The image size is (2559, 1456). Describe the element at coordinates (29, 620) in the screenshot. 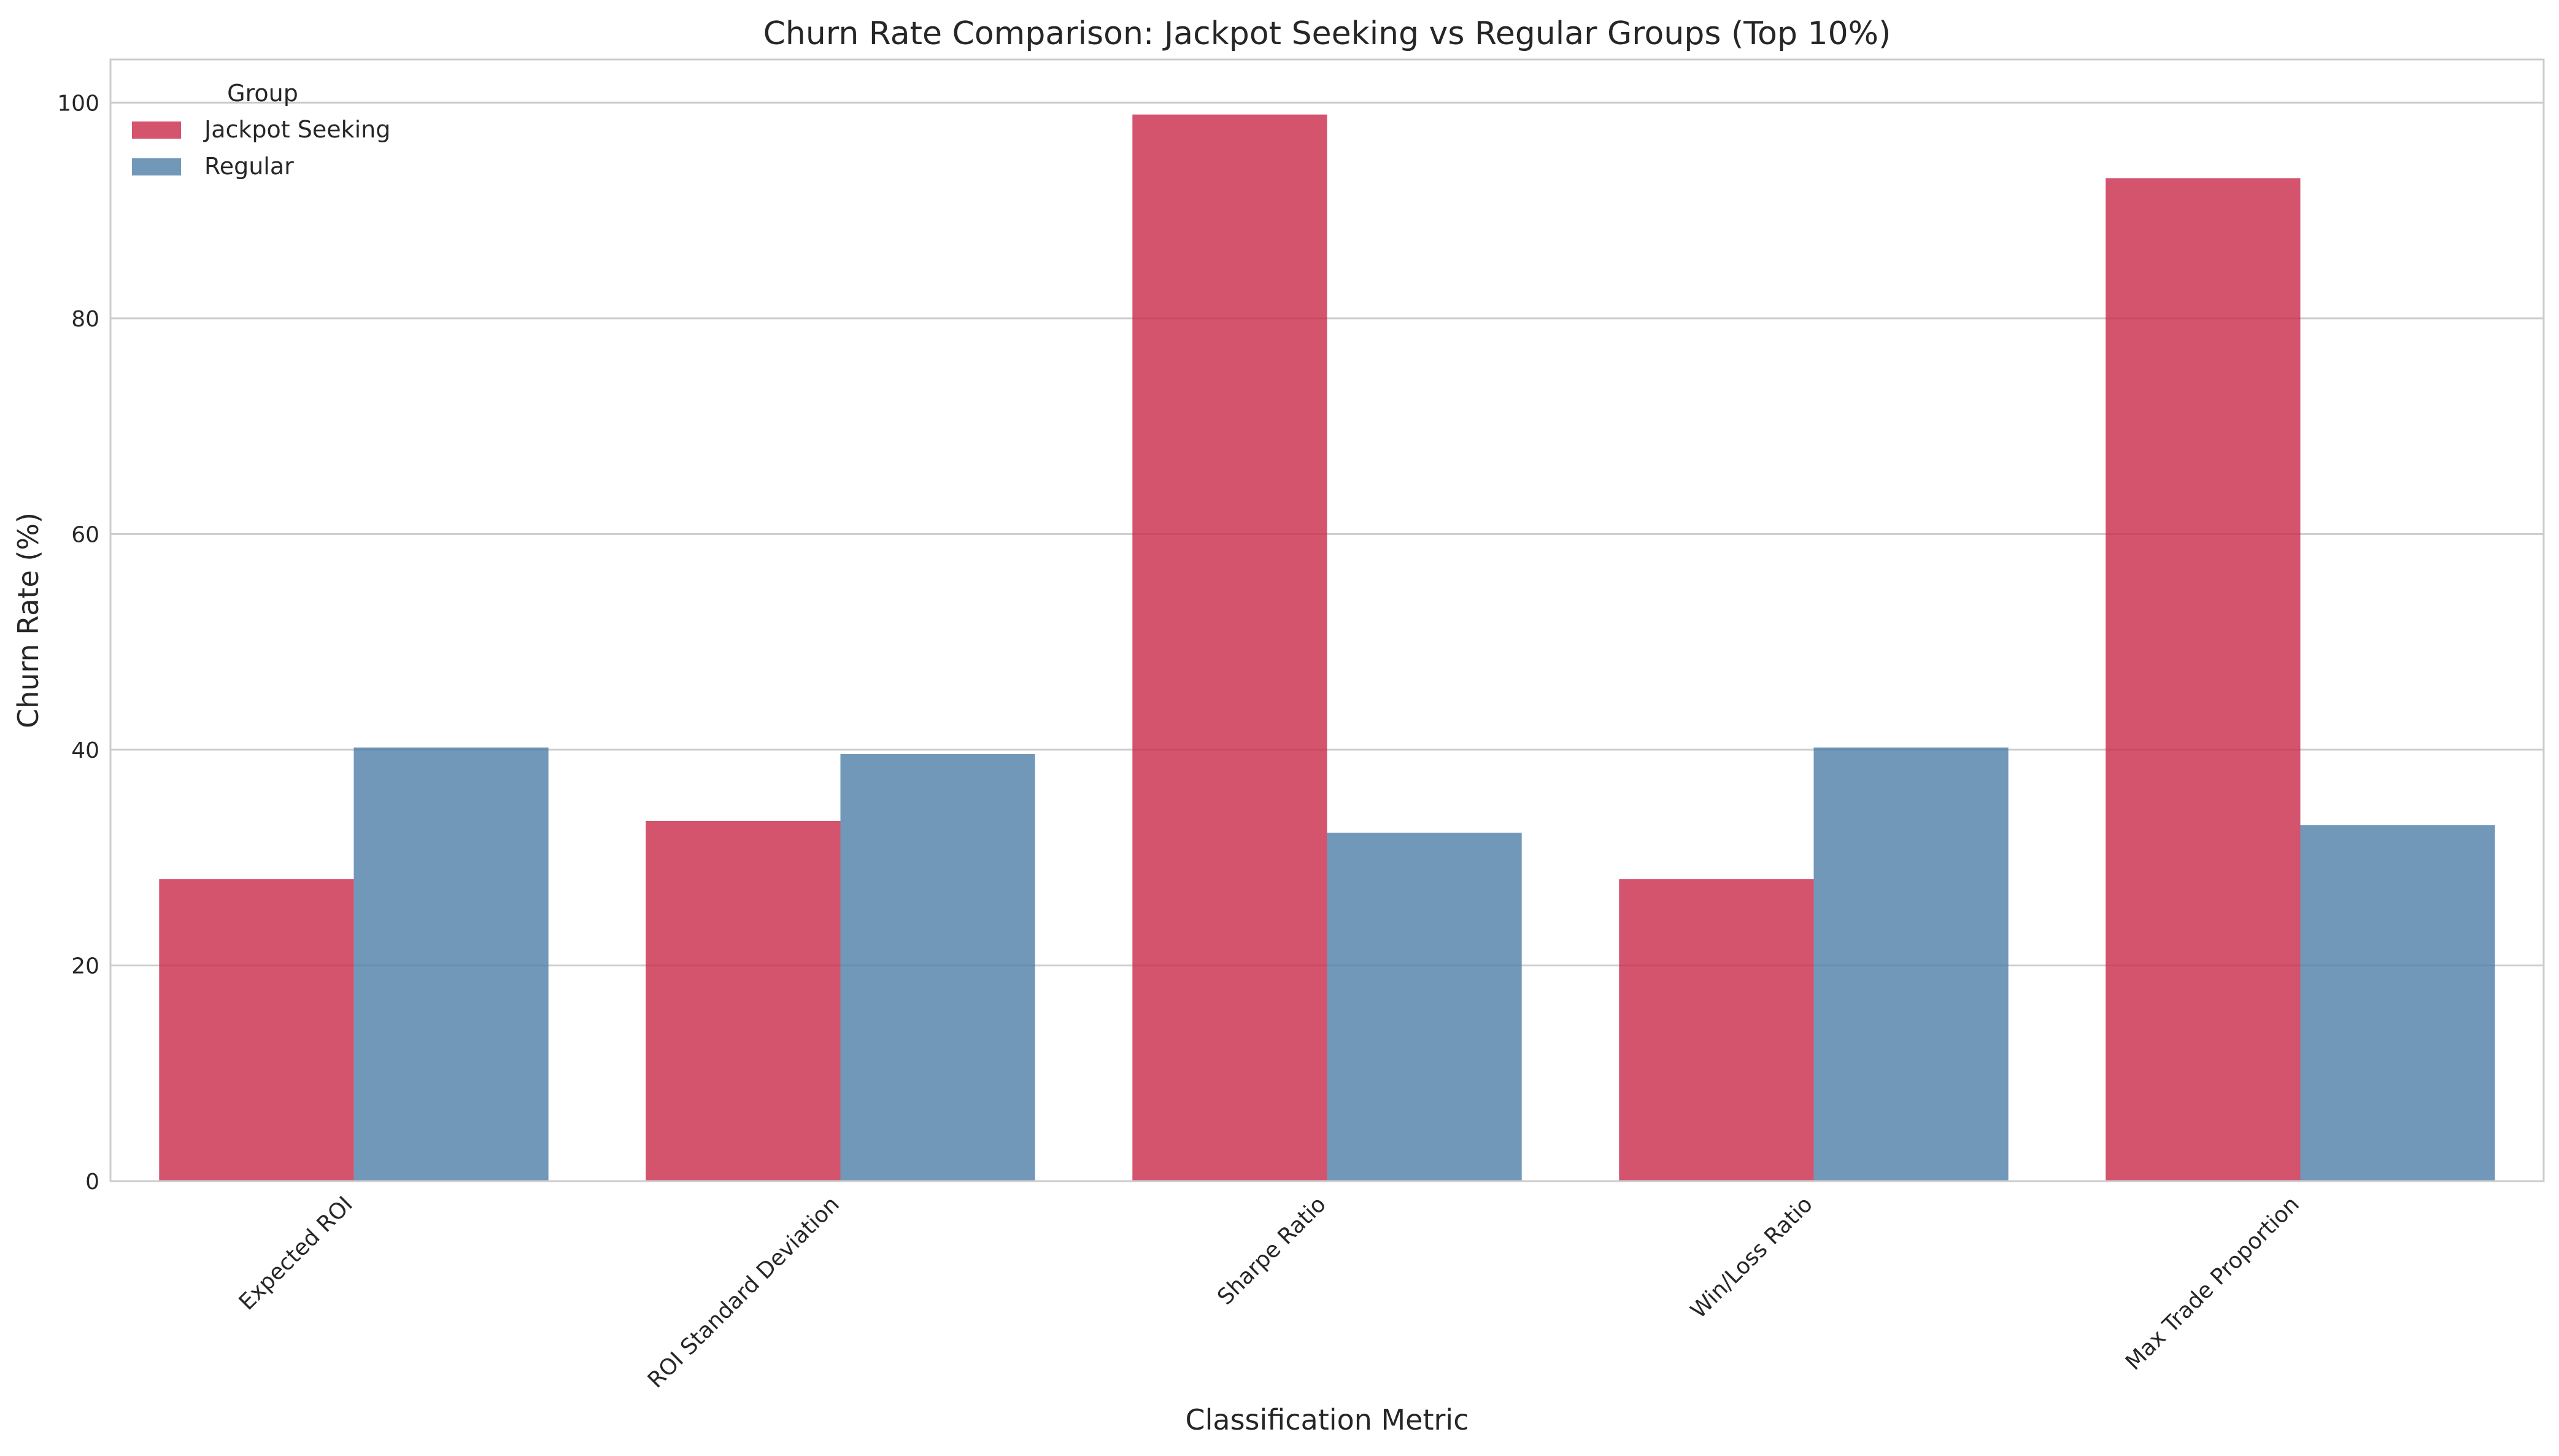

I see `y-axis-label: Churn Rate (%)` at that location.